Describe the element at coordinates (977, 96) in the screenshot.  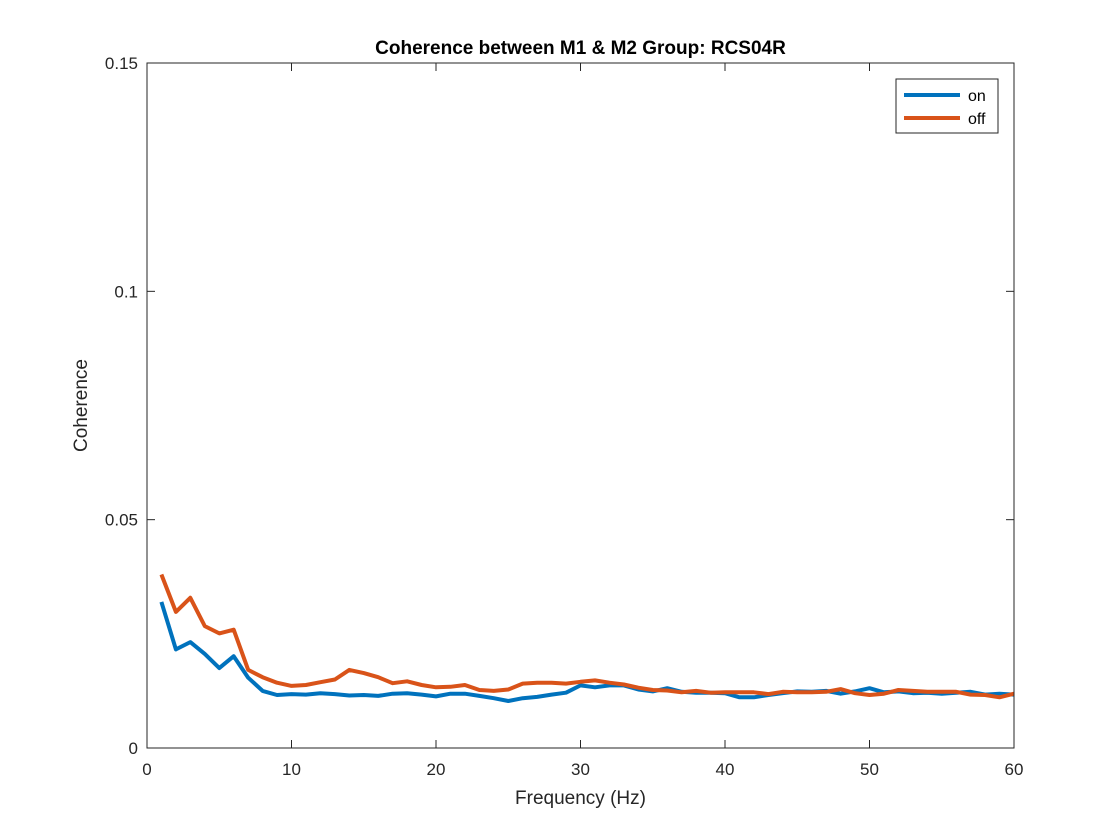
I see `legend-label-on: on` at that location.